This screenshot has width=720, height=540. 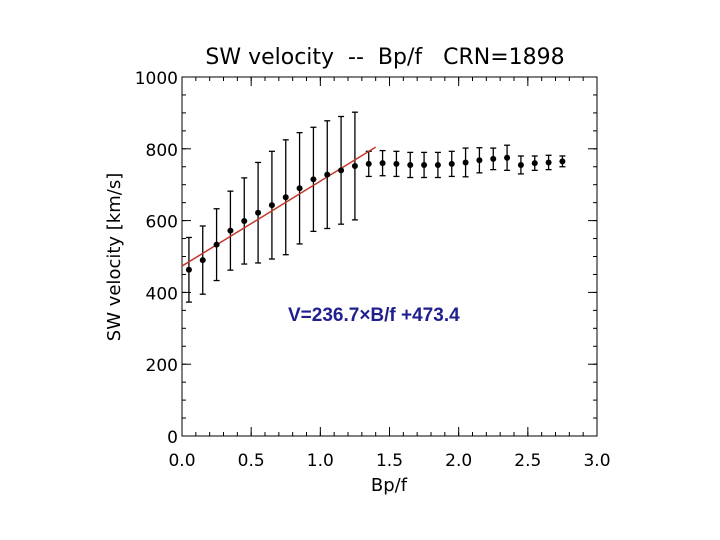 What do you see at coordinates (162, 151) in the screenshot?
I see `y-tick-label: 800` at bounding box center [162, 151].